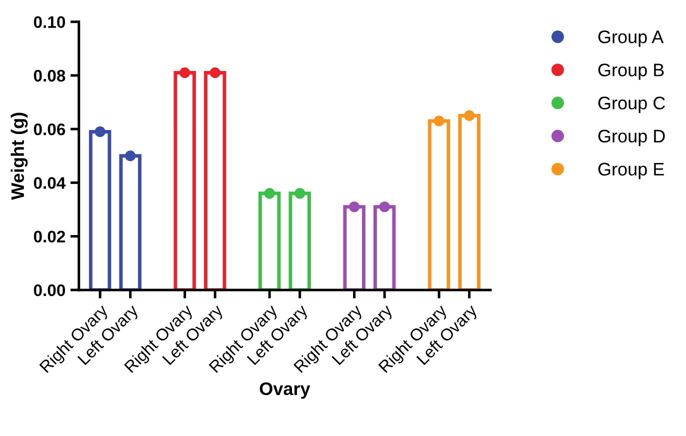 This screenshot has width=686, height=436. I want to click on y-tick-label: 0.10, so click(50, 22).